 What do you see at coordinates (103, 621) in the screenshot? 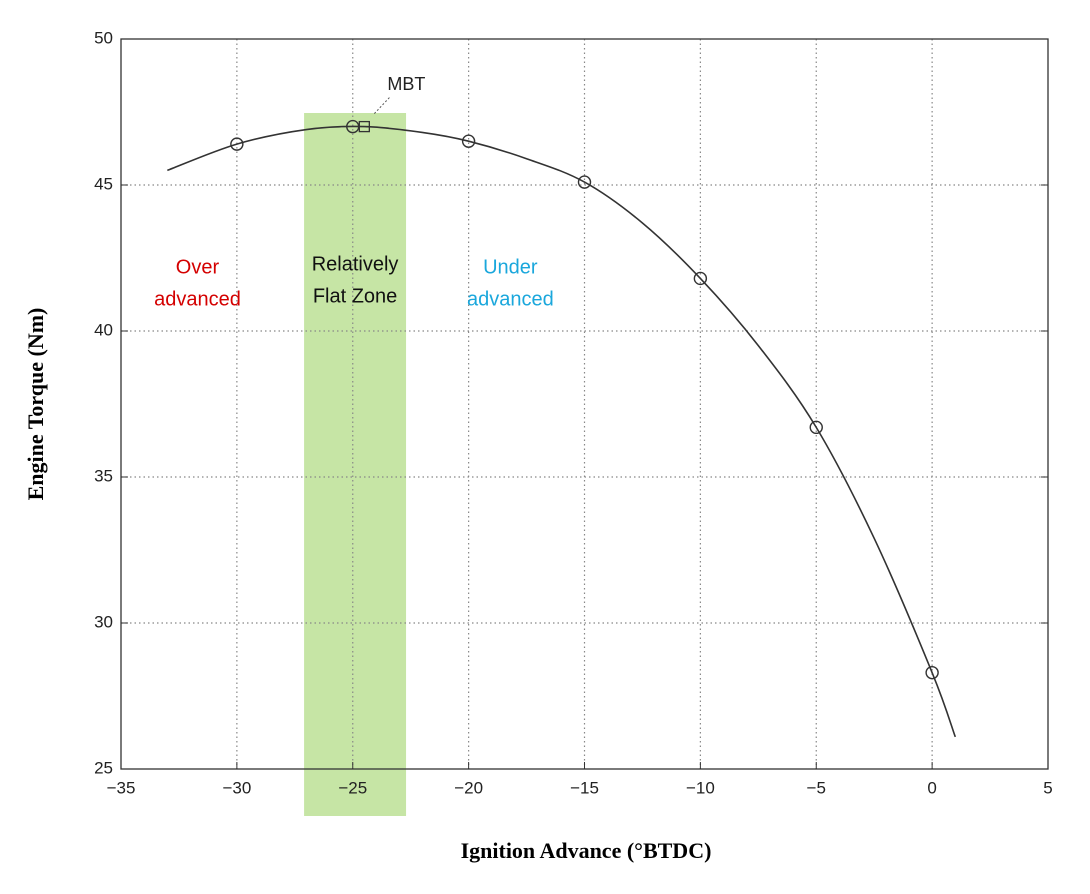
I see `y-tick-label: 30` at bounding box center [103, 621].